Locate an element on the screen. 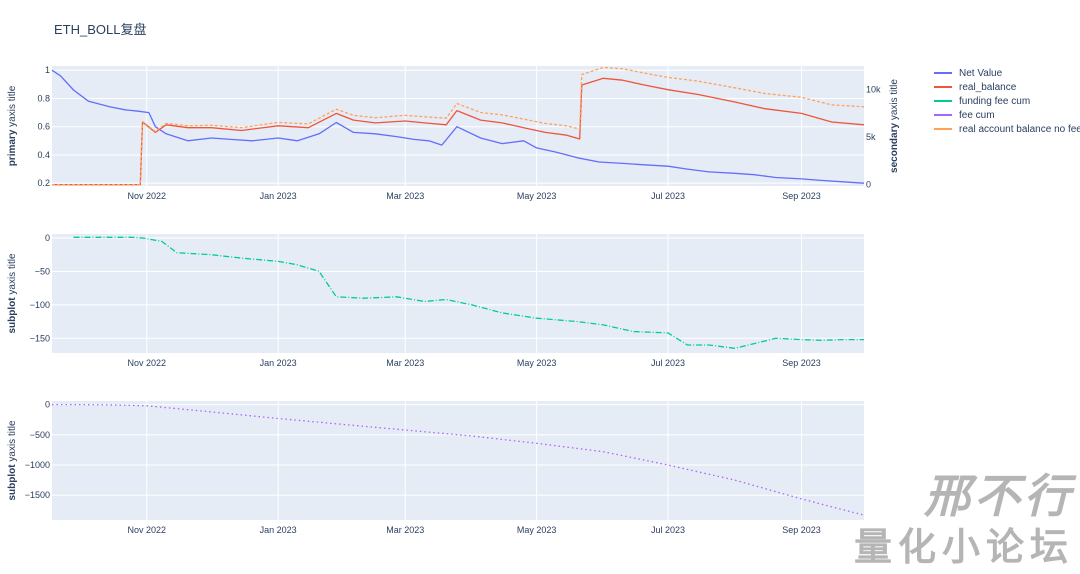 This screenshot has height=574, width=1080. y2-axis-title: secondary yaxis title is located at coordinates (894, 126).